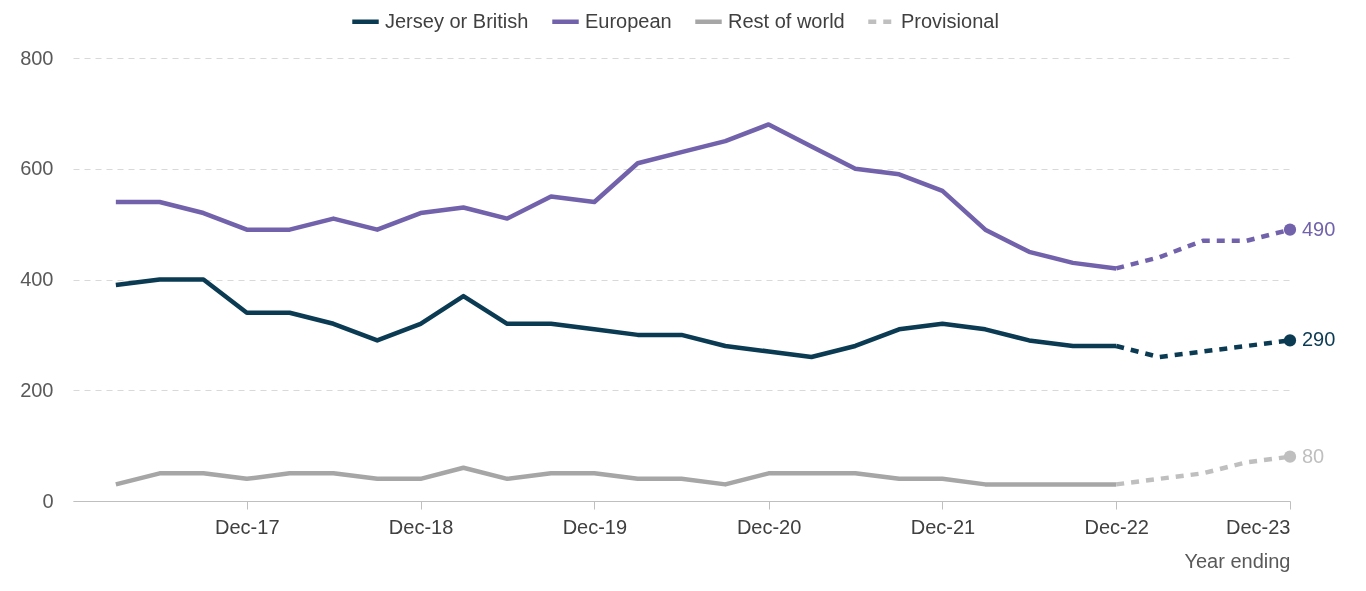 The width and height of the screenshot is (1366, 591). Describe the element at coordinates (48, 500) in the screenshot. I see `y-tick-label: 0` at that location.